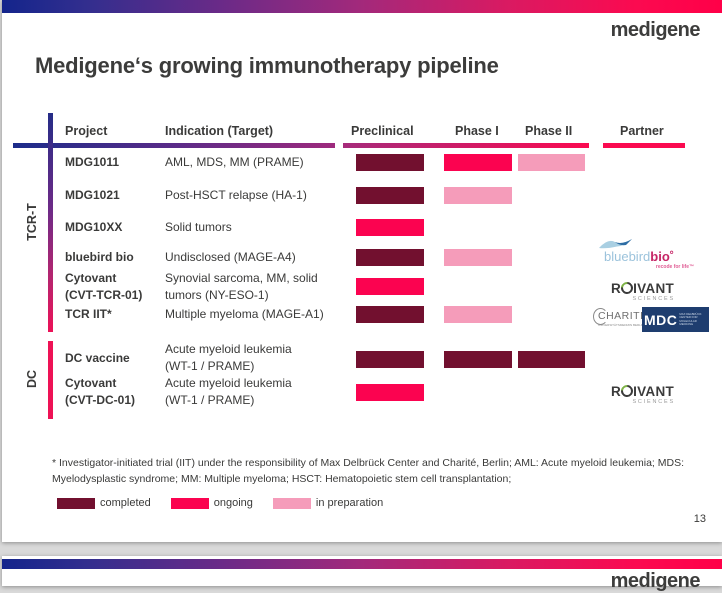  Describe the element at coordinates (217, 295) in the screenshot. I see `indication-line2: tumors (NY-ESO-1)` at that location.